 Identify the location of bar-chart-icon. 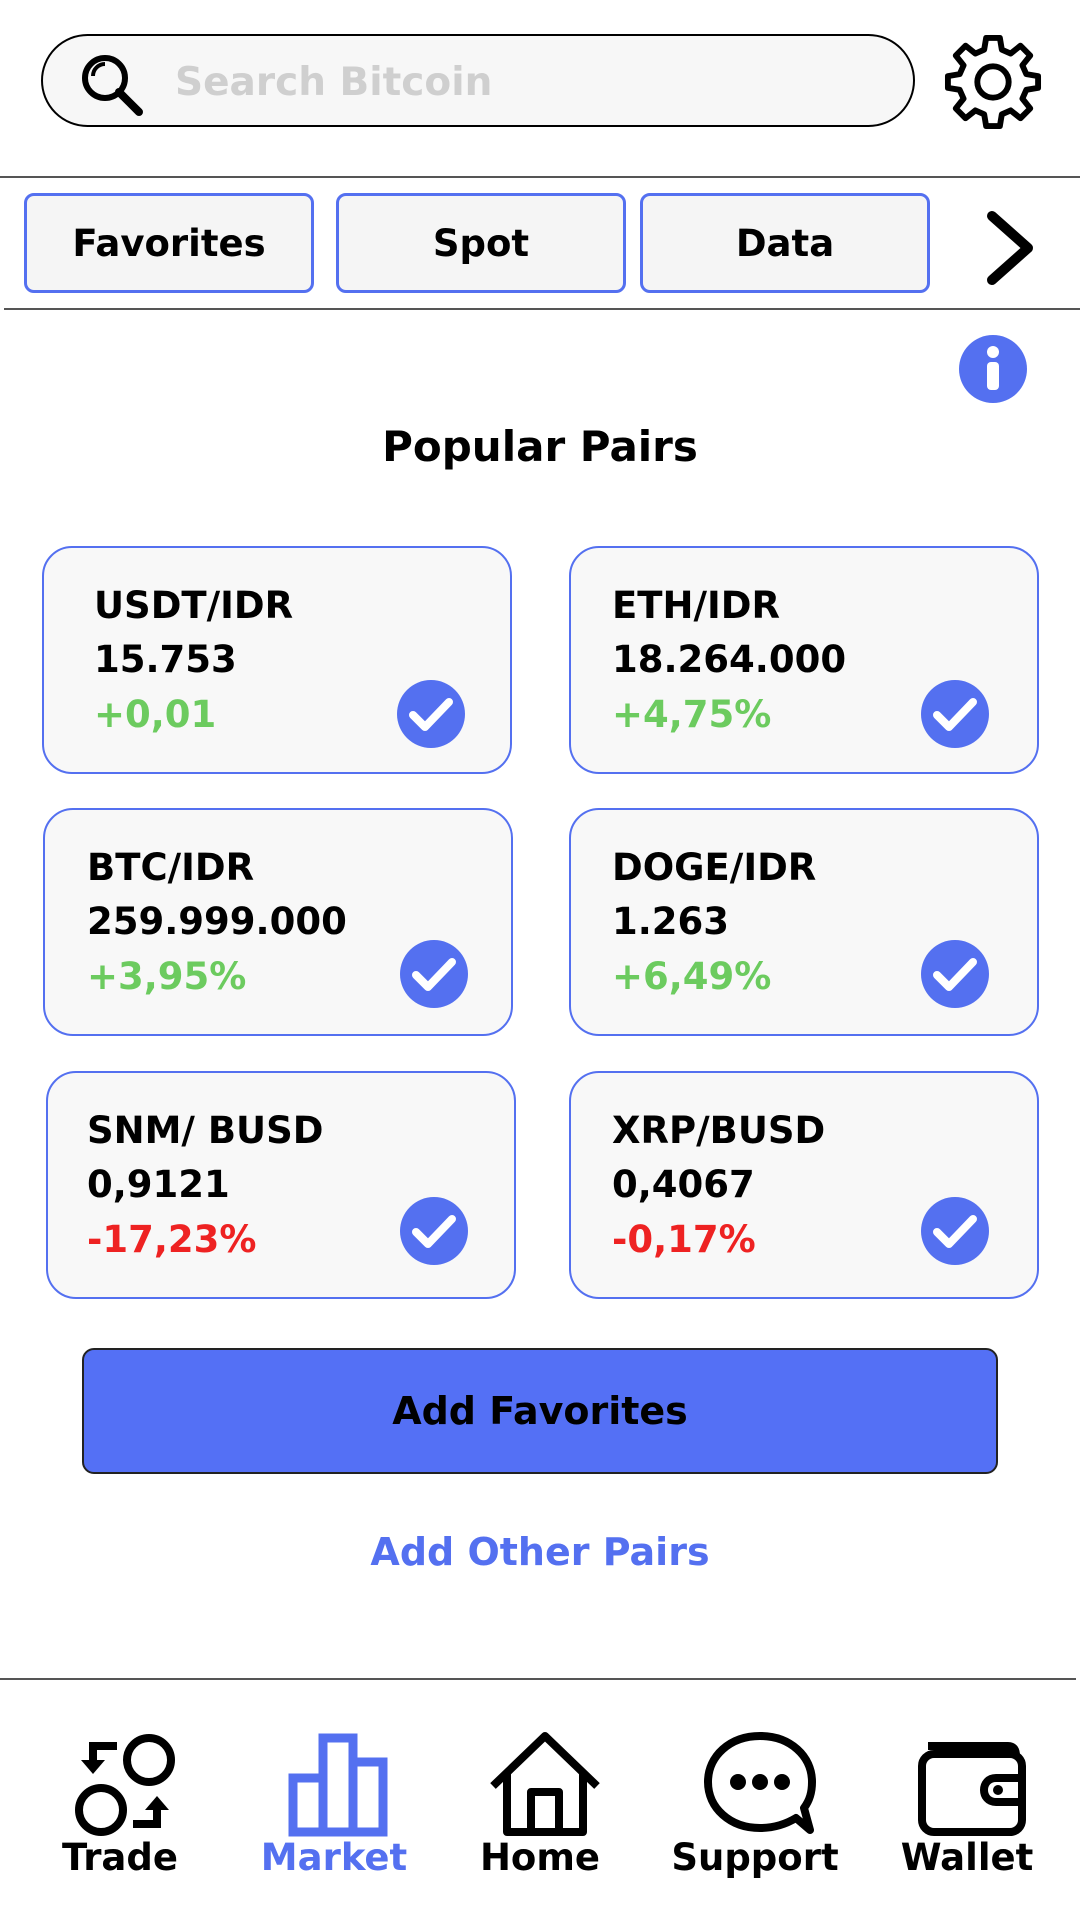
(338, 1785).